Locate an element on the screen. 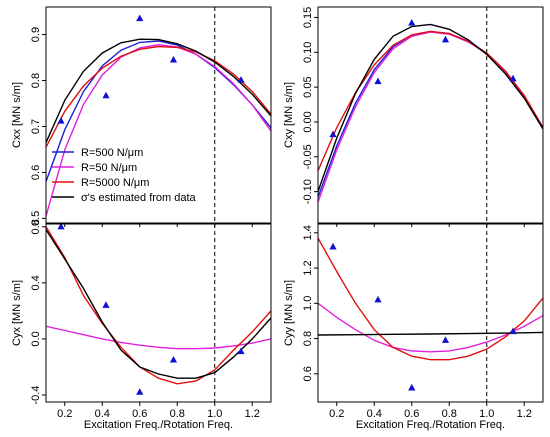 This screenshot has height=437, width=550. y-axis-label: Cxy [MN s/m] is located at coordinates (289, 115).